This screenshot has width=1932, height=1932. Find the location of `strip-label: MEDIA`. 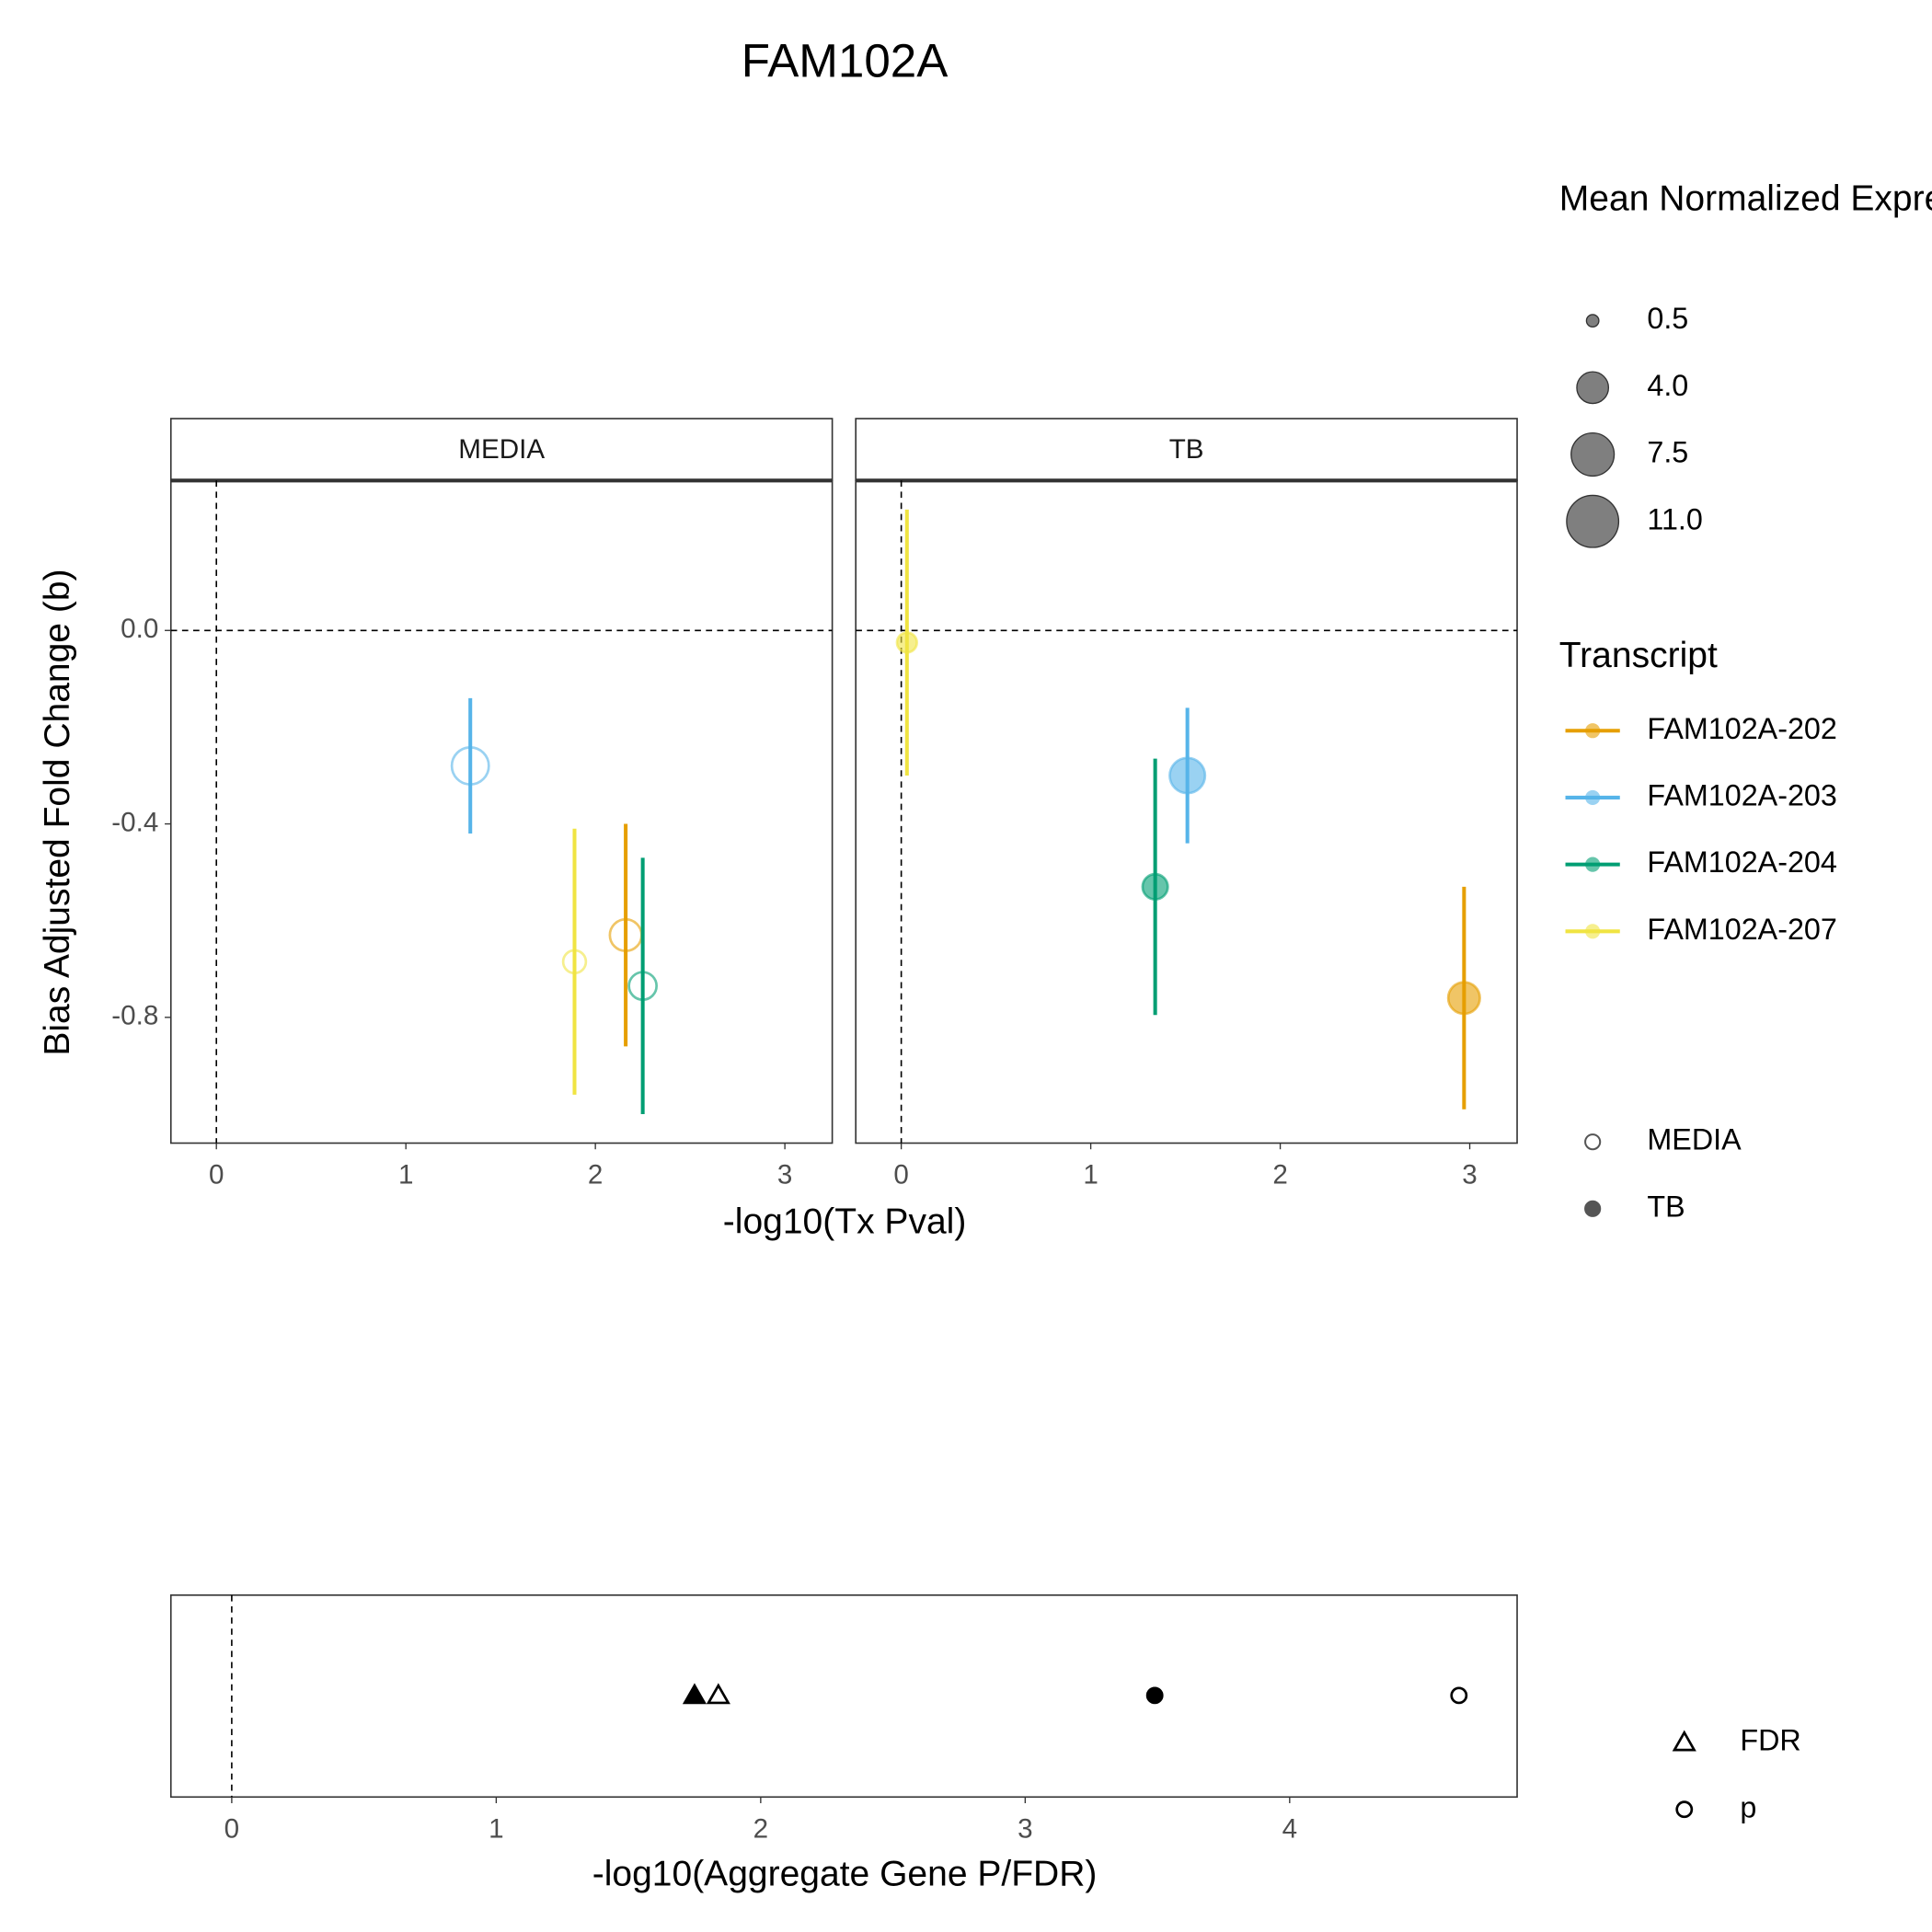

strip-label: MEDIA is located at coordinates (501, 449).